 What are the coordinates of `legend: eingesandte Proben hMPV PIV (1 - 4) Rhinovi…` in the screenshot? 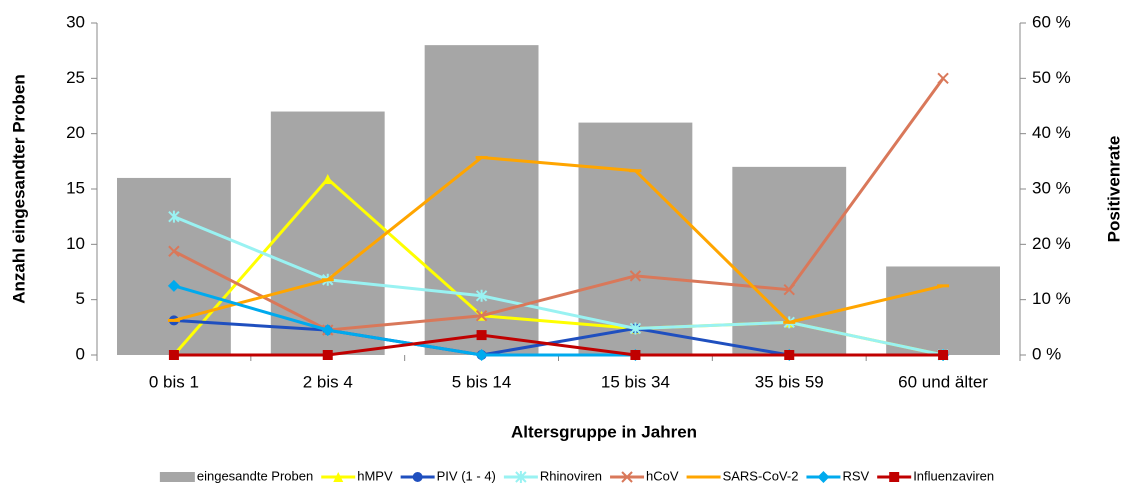 It's located at (576, 475).